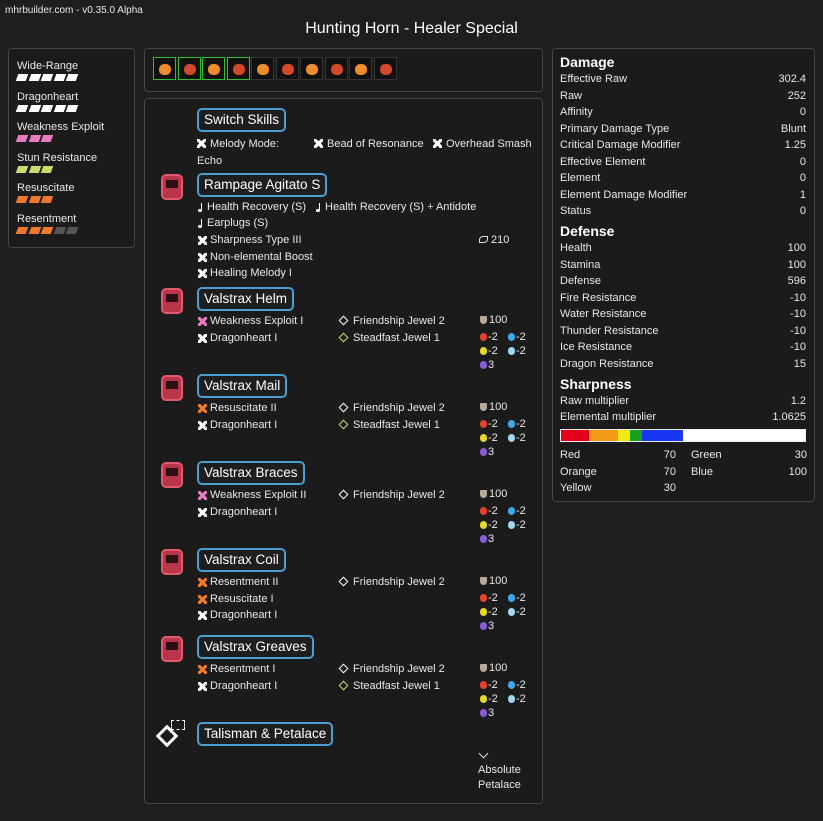 This screenshot has width=823, height=821. Describe the element at coordinates (571, 95) in the screenshot. I see `stat-label: Raw` at that location.